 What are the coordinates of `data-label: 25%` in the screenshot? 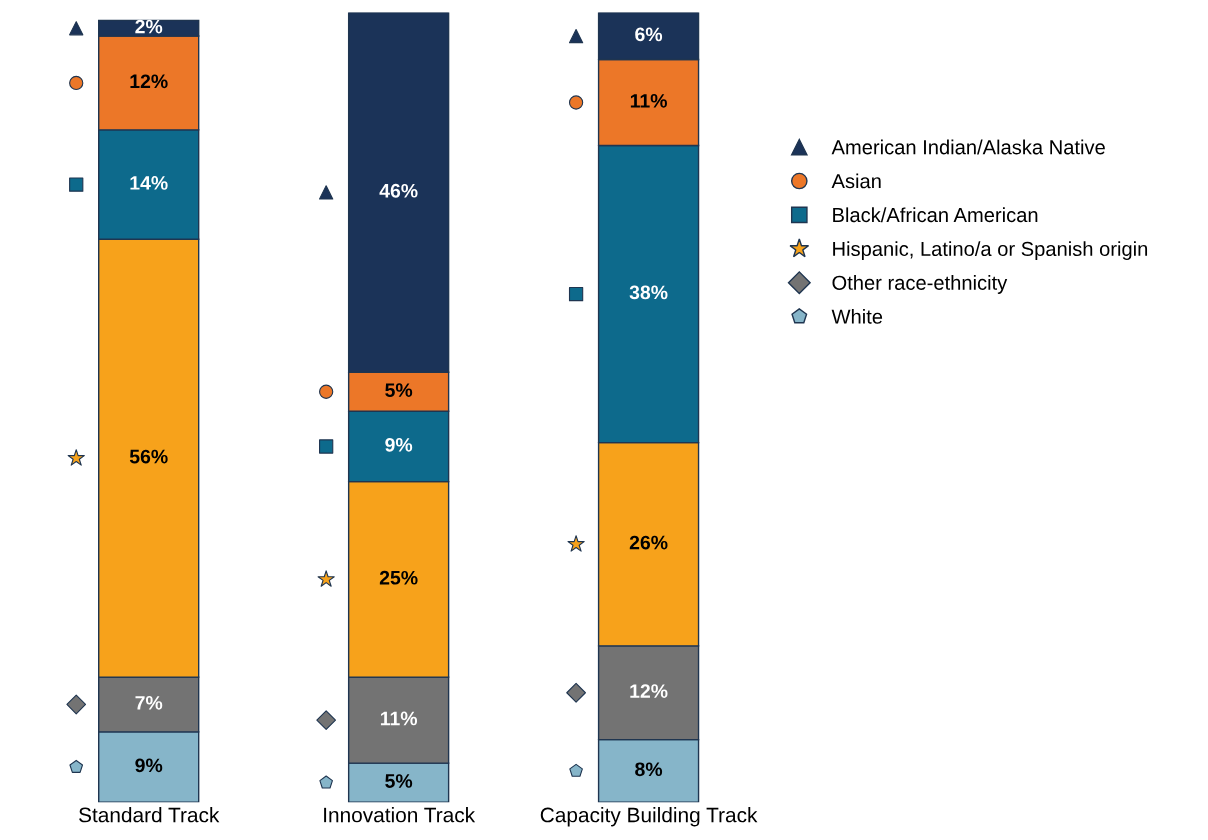 It's located at (398, 577).